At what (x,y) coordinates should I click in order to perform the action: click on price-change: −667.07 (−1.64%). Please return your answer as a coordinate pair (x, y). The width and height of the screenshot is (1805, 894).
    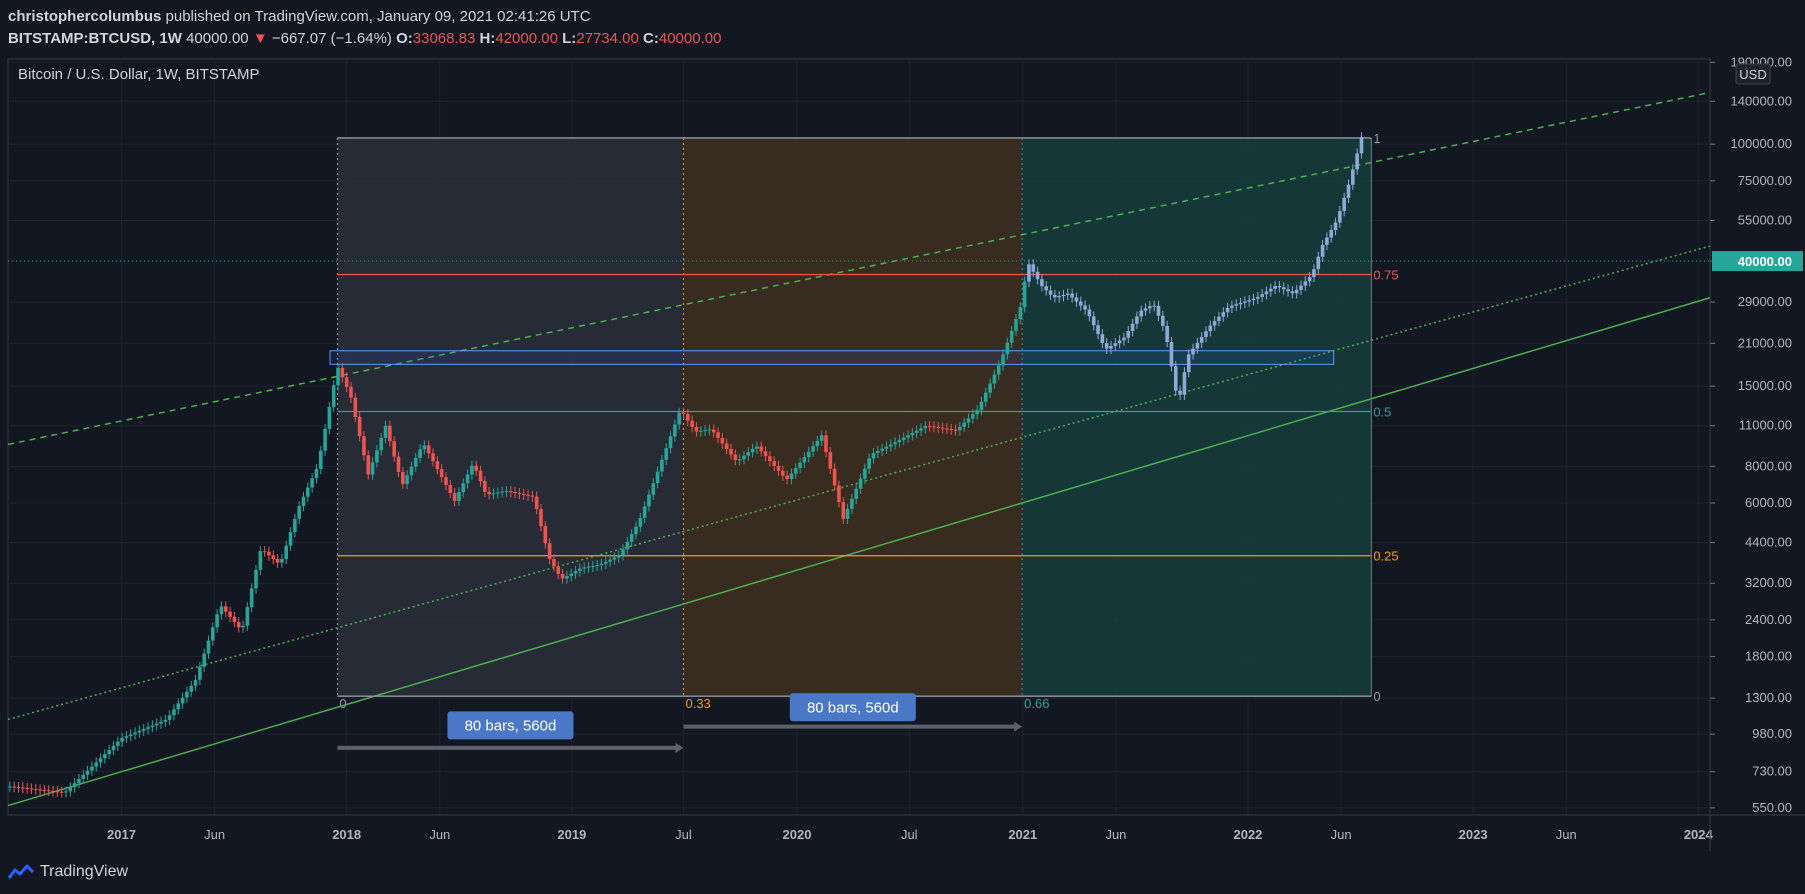
    Looking at the image, I should click on (331, 38).